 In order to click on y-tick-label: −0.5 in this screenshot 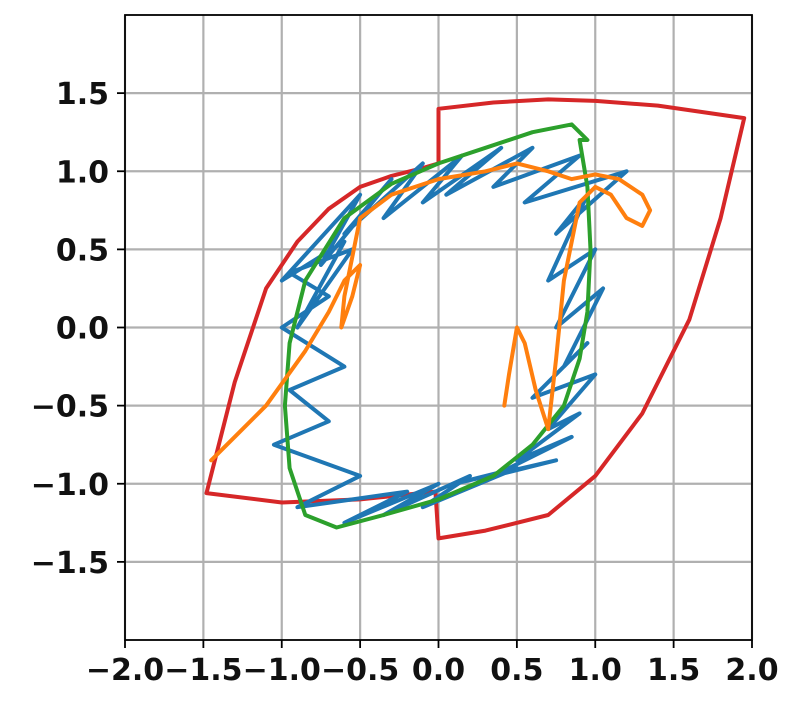, I will do `click(70, 407)`.